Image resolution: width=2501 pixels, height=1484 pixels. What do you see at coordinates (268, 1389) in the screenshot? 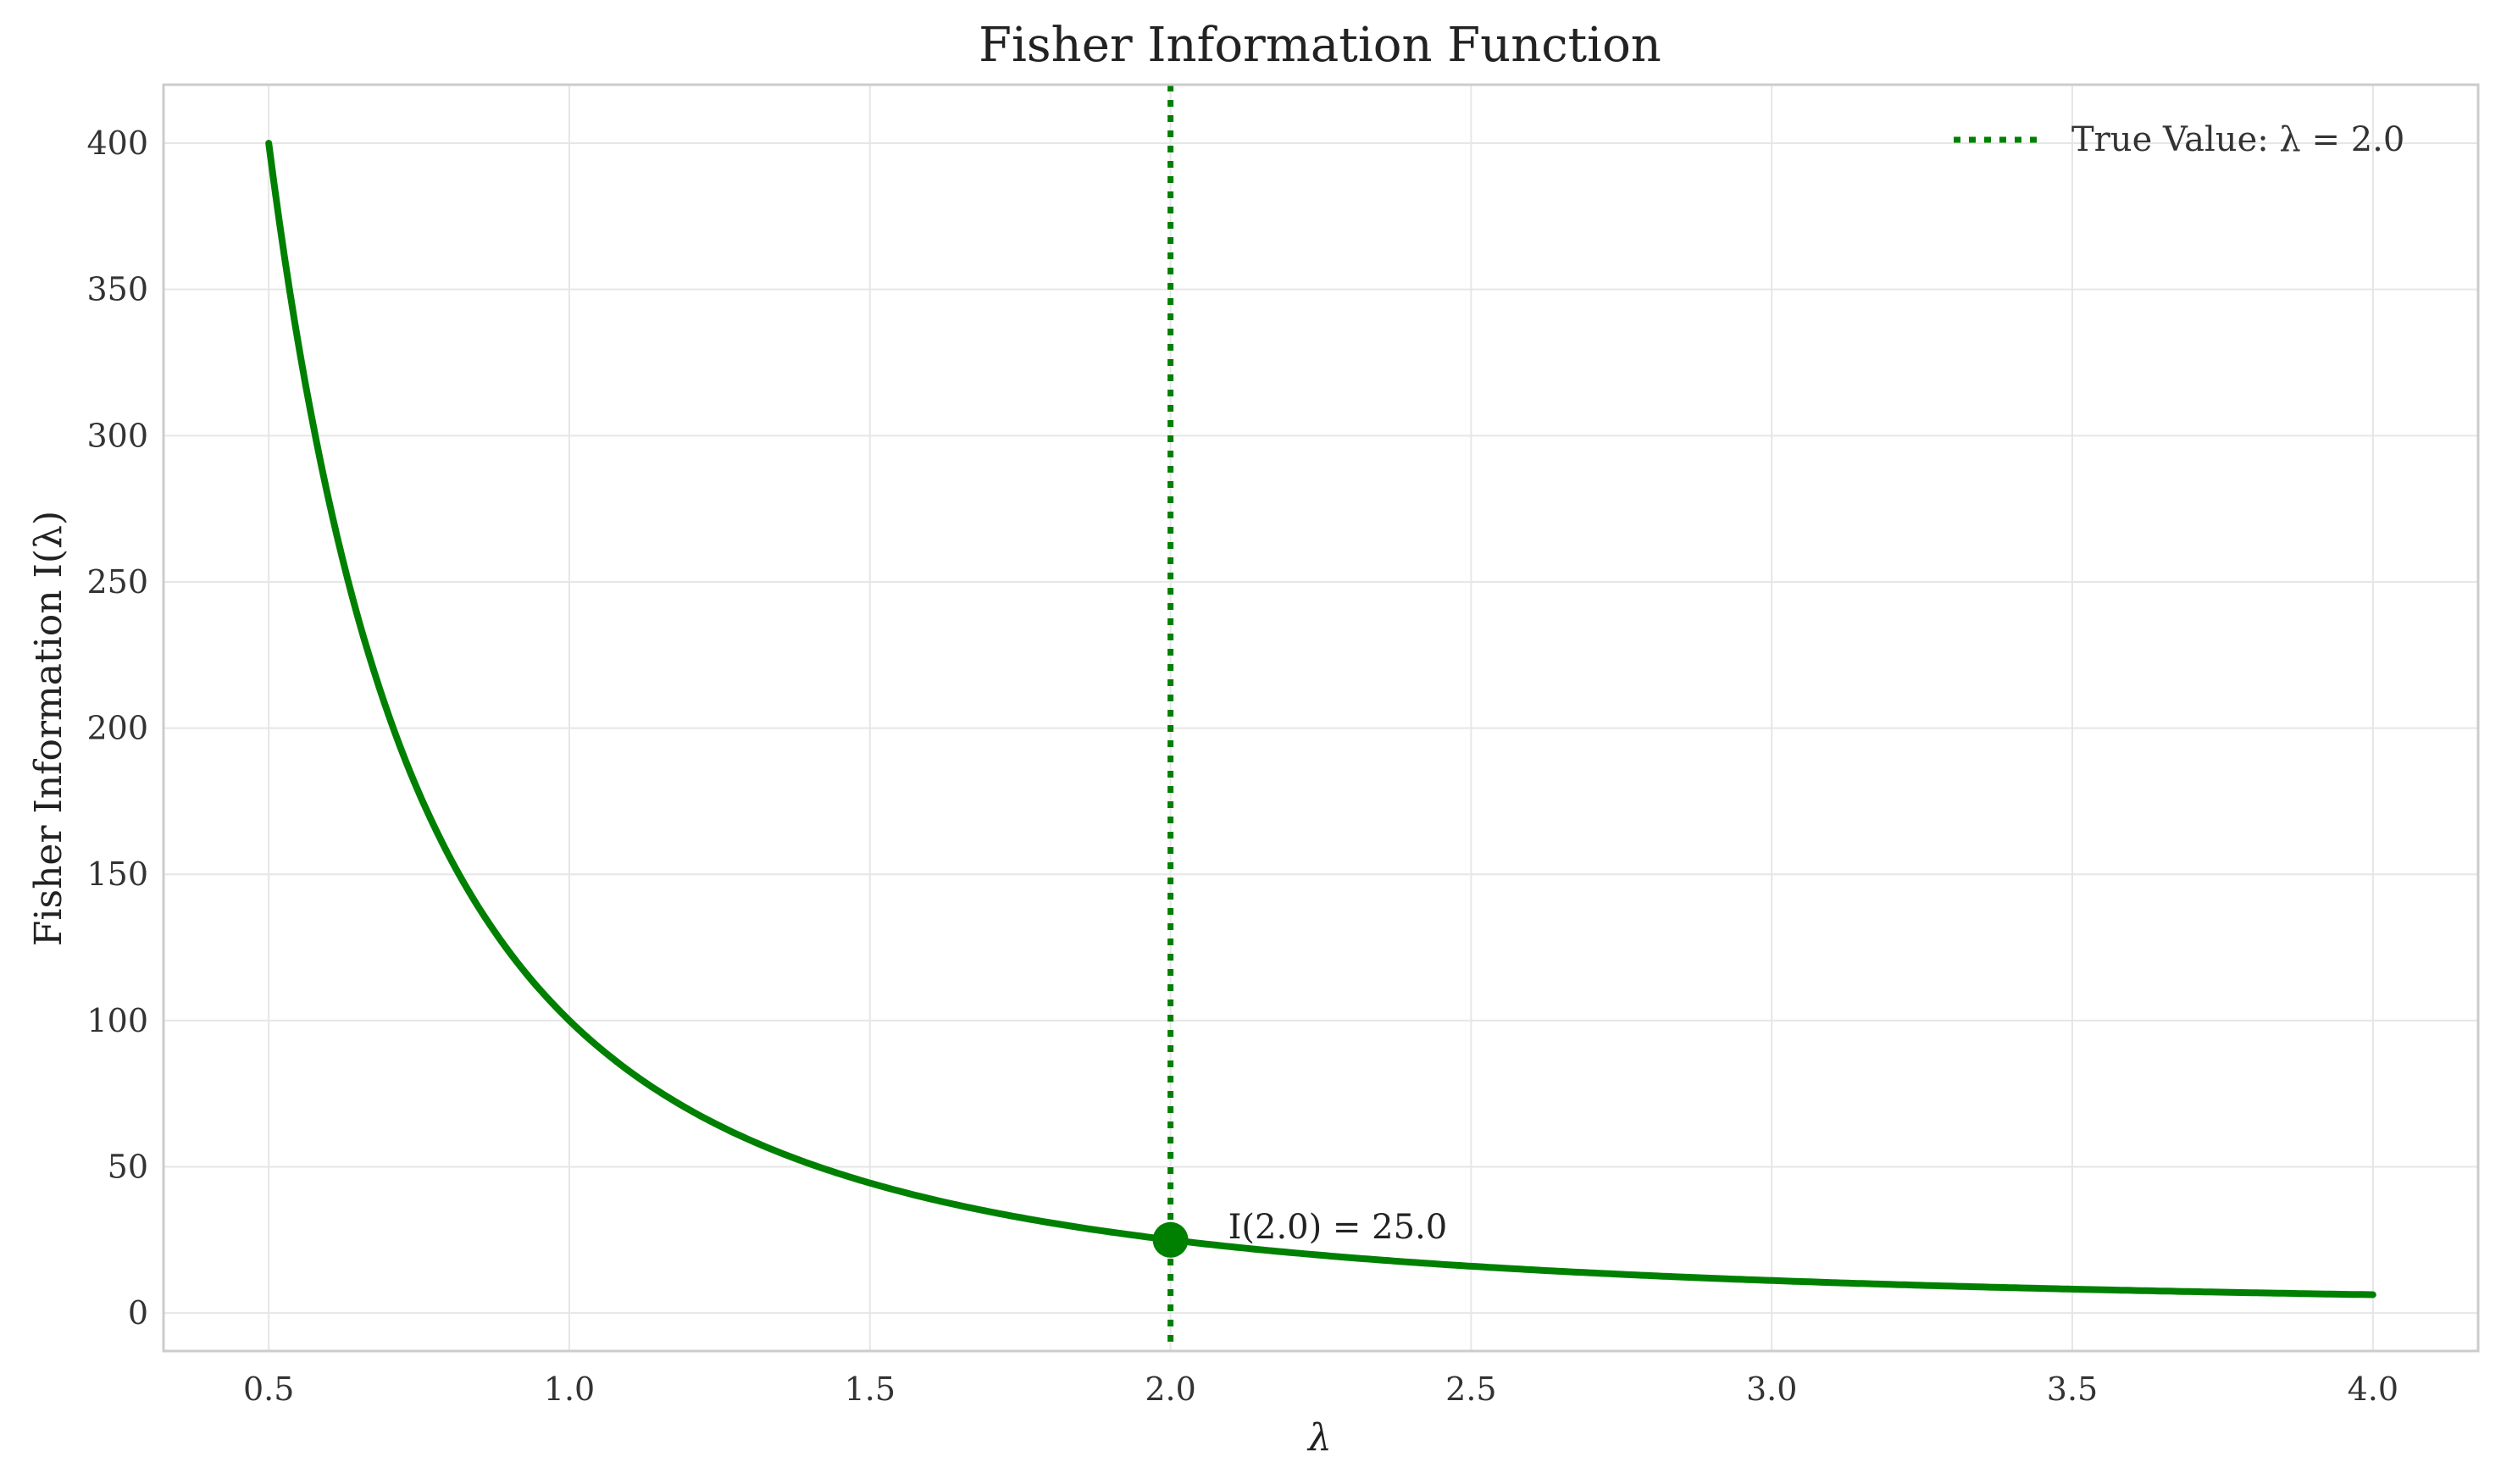
I see `x-tick-label: 0.5` at bounding box center [268, 1389].